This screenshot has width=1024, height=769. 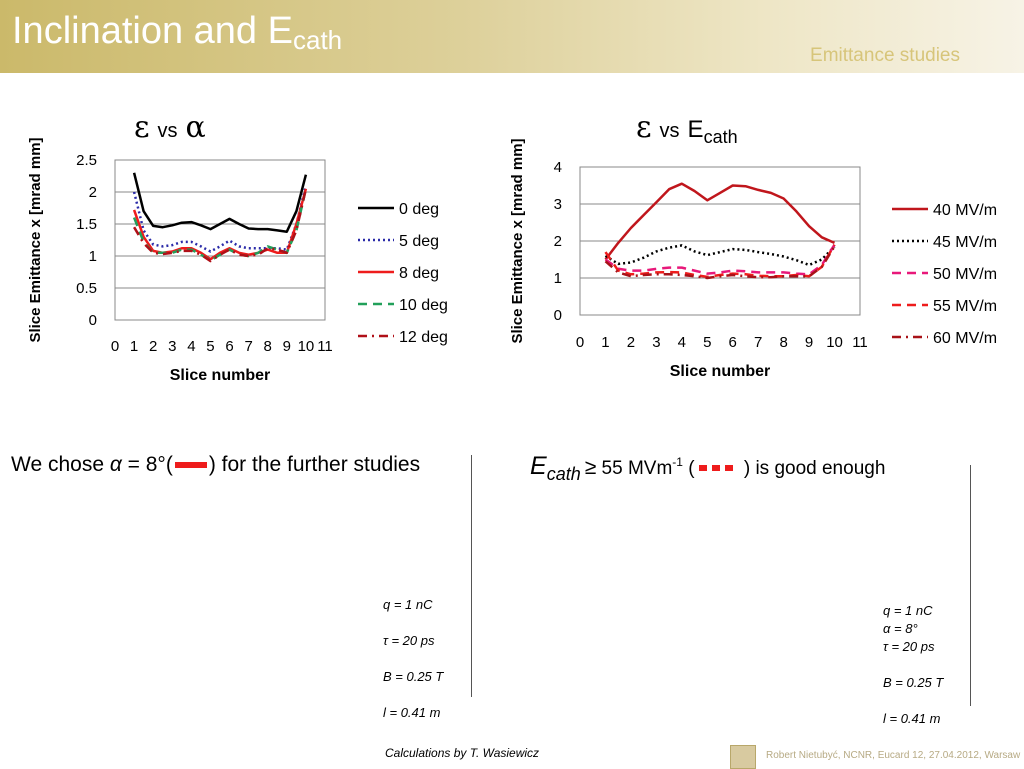 I want to click on y-tick-label: 0.5, so click(x=86, y=288).